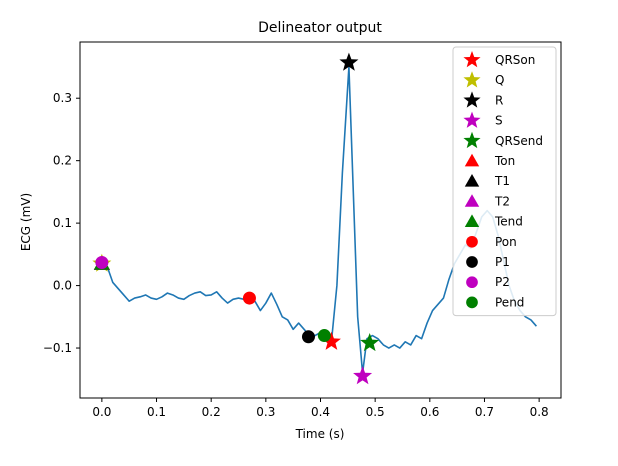 This screenshot has height=466, width=618. I want to click on y-tick-label: 0.3, so click(62, 98).